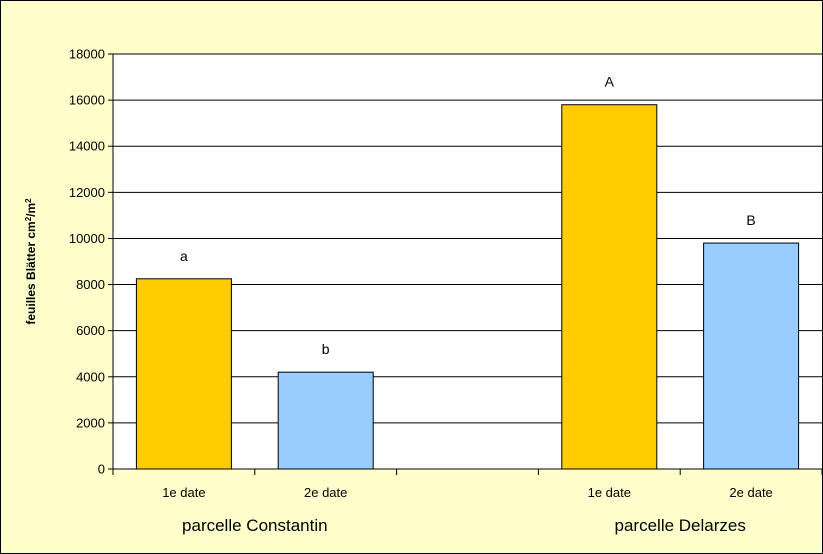 This screenshot has height=554, width=823. Describe the element at coordinates (90, 376) in the screenshot. I see `y-tick-label: 4000` at that location.